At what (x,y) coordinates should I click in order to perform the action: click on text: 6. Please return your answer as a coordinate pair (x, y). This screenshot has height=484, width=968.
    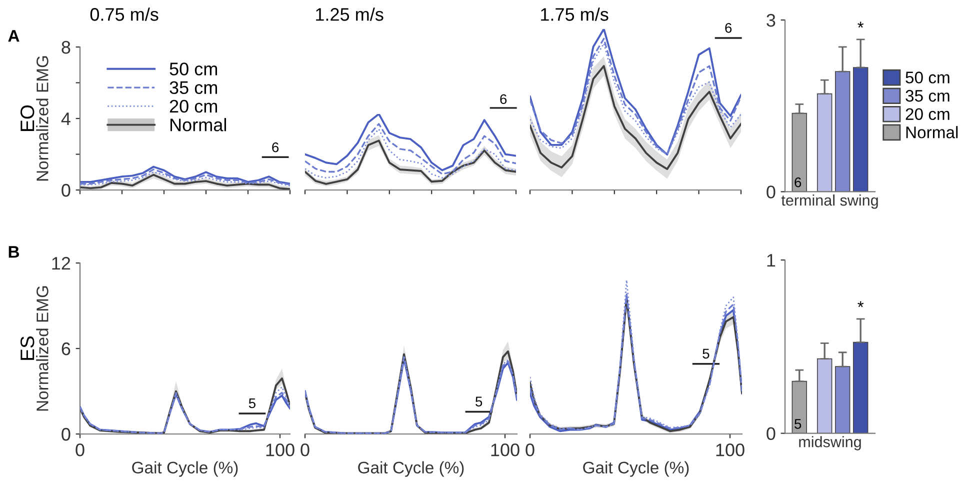
    Looking at the image, I should click on (503, 99).